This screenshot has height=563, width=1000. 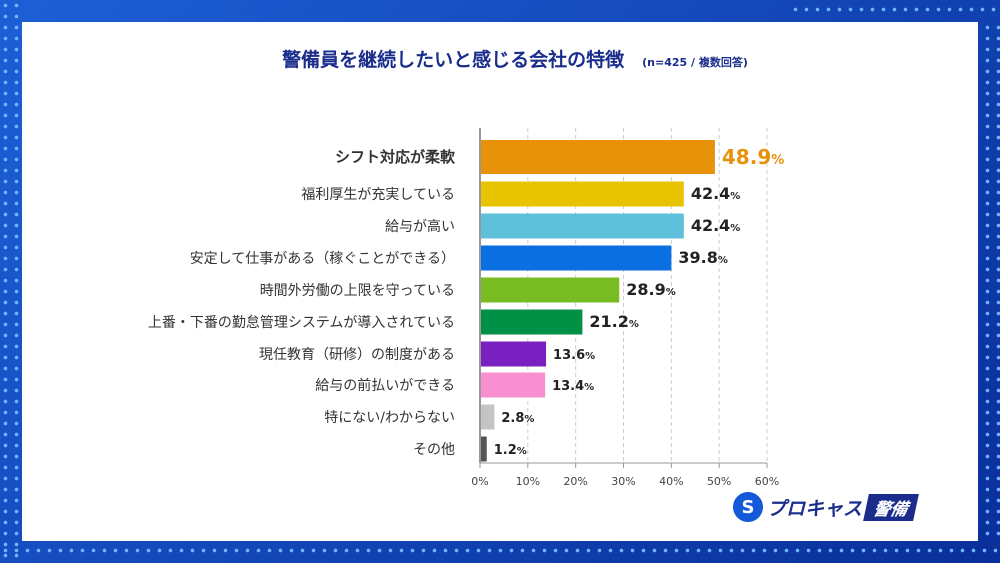 What do you see at coordinates (623, 481) in the screenshot?
I see `tick-label: 30%` at bounding box center [623, 481].